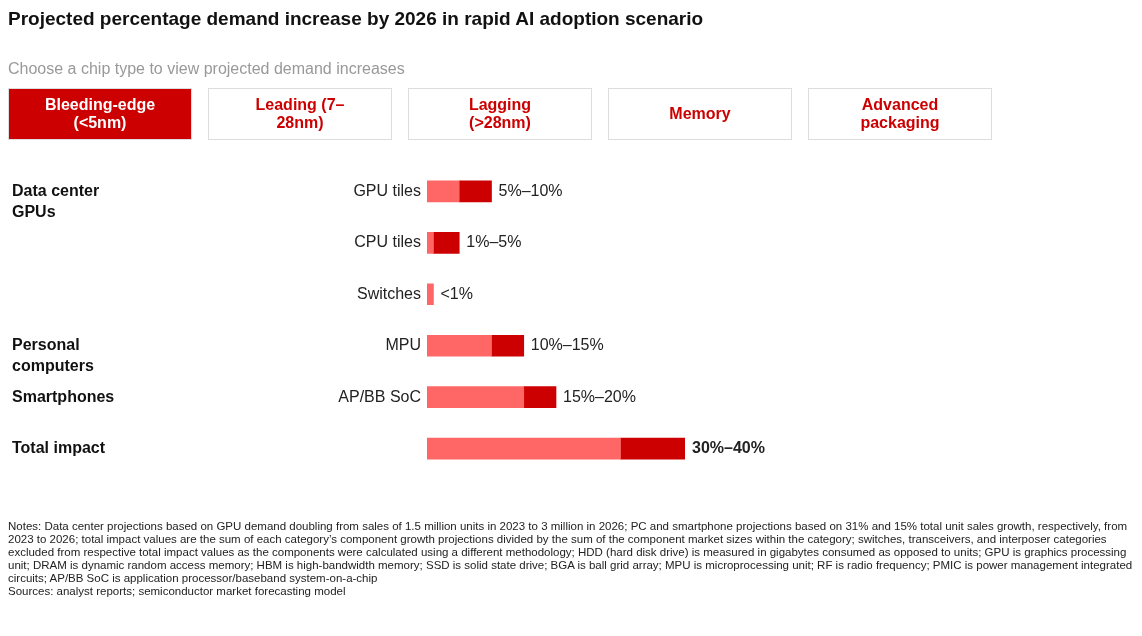 This screenshot has width=1142, height=636. What do you see at coordinates (207, 69) in the screenshot?
I see `text: Choose a chip type to view projected demand increases` at bounding box center [207, 69].